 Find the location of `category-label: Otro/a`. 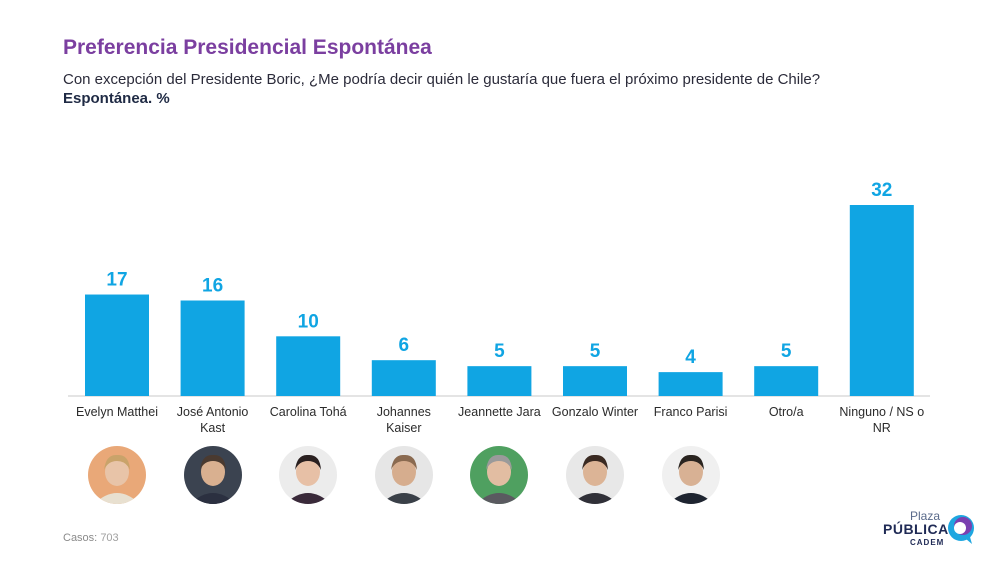

category-label: Otro/a is located at coordinates (786, 412).